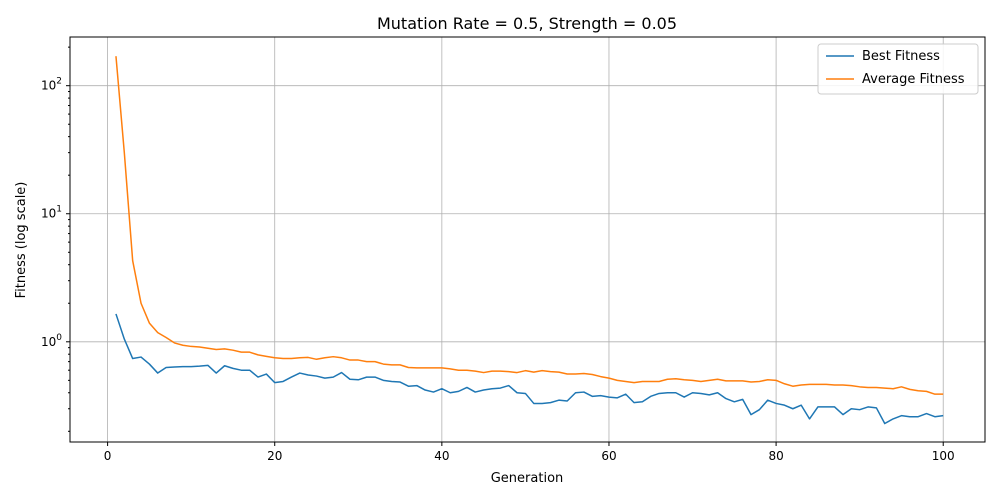 This screenshot has height=500, width=1000. What do you see at coordinates (901, 56) in the screenshot?
I see `legend-label-best-fitness: Best Fitness` at bounding box center [901, 56].